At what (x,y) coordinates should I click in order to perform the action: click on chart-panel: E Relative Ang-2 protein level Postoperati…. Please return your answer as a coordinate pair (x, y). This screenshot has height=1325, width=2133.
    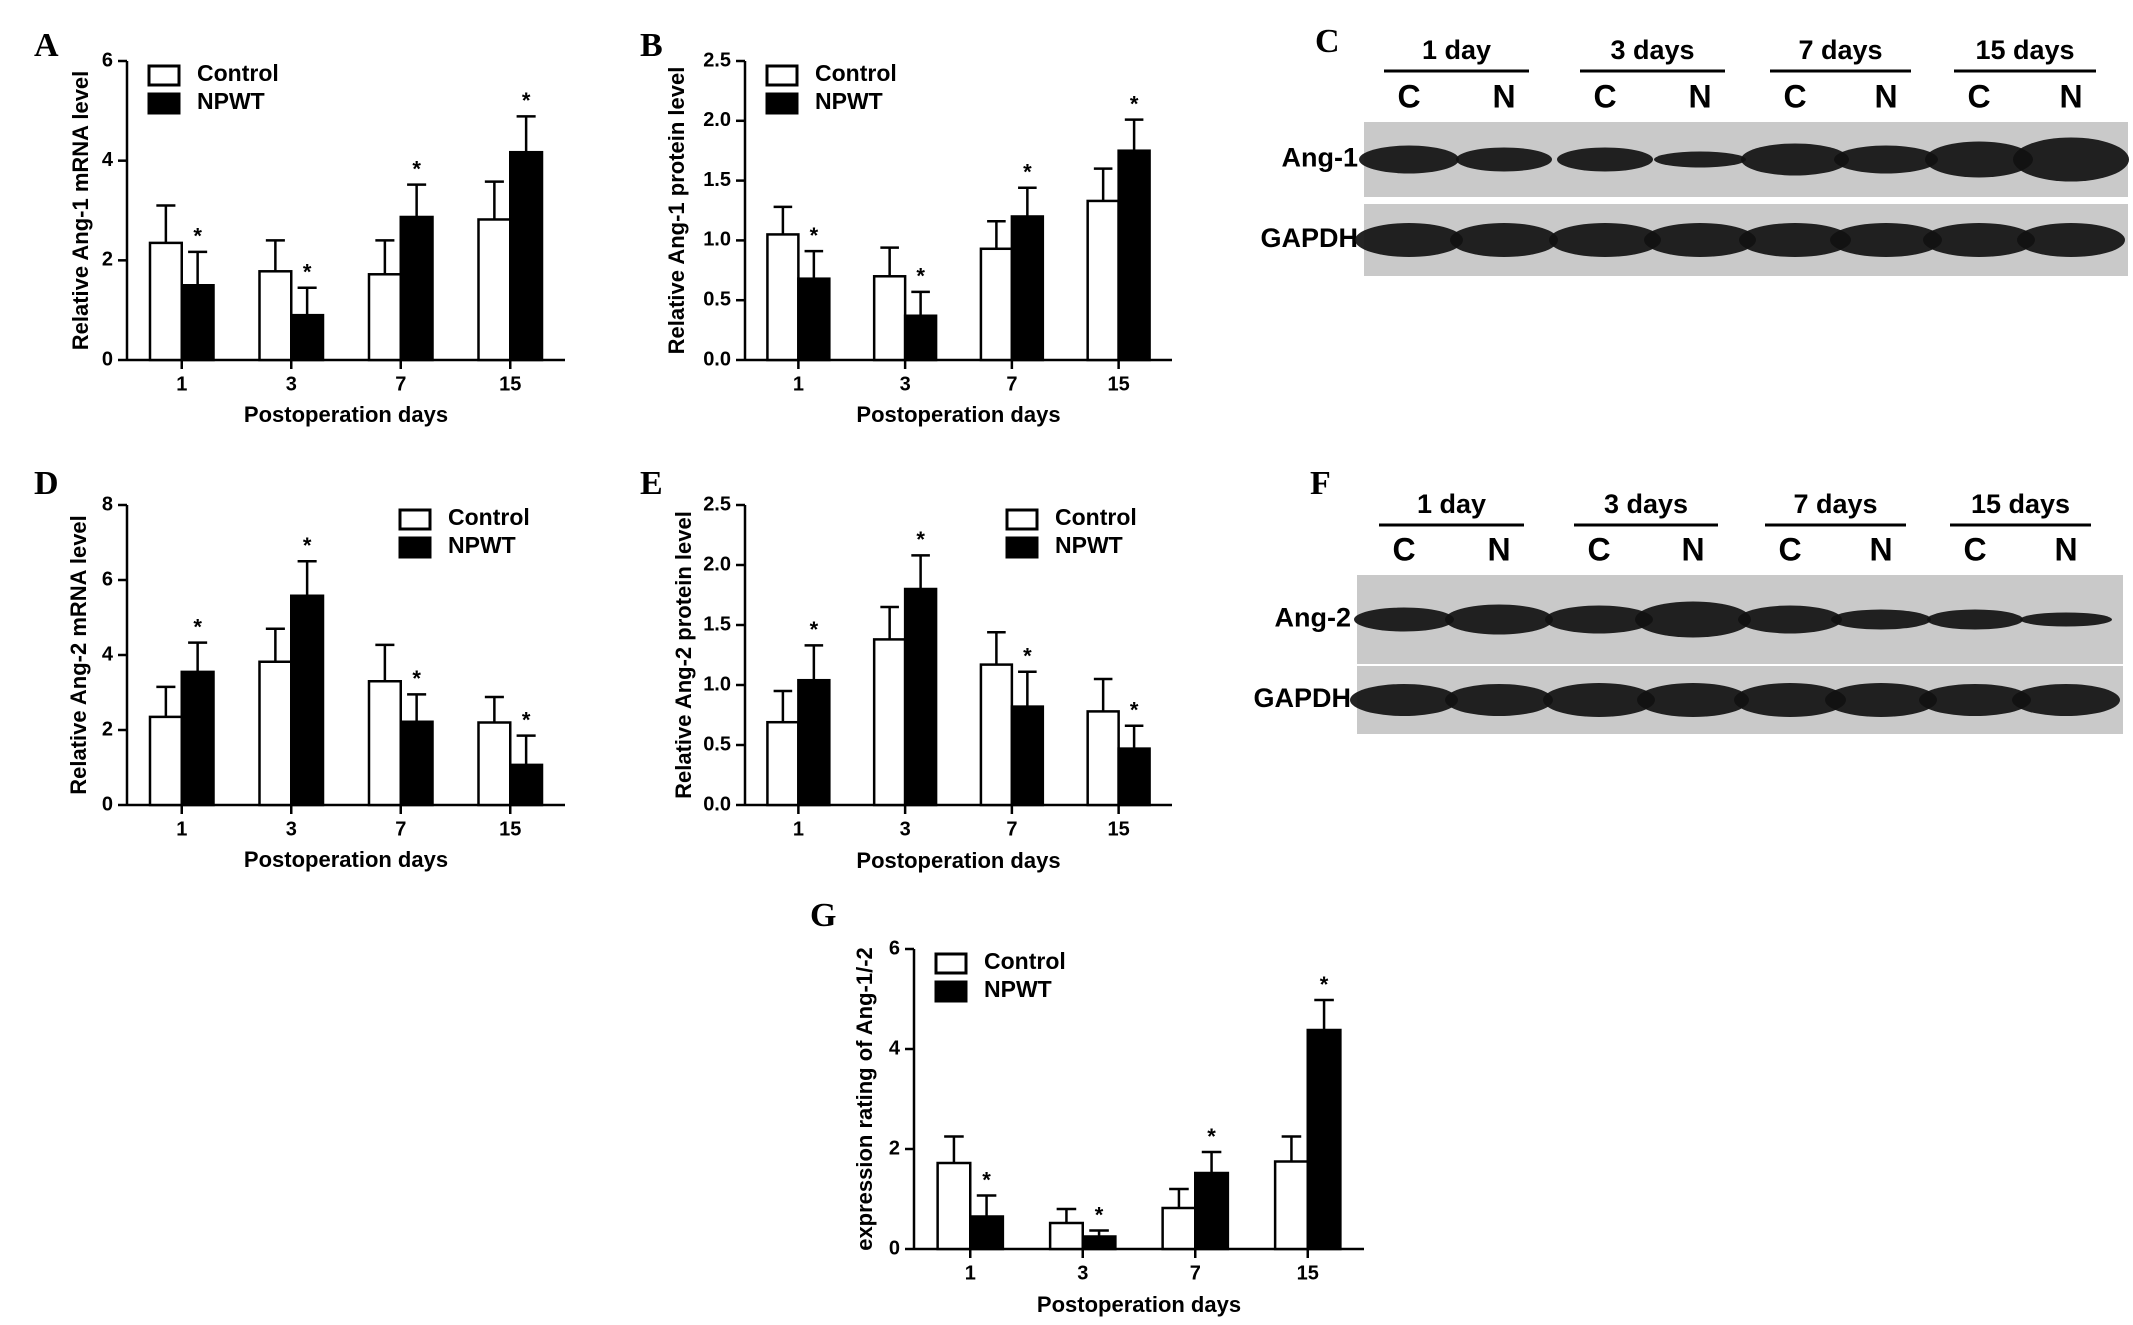
    Looking at the image, I should click on (906, 669).